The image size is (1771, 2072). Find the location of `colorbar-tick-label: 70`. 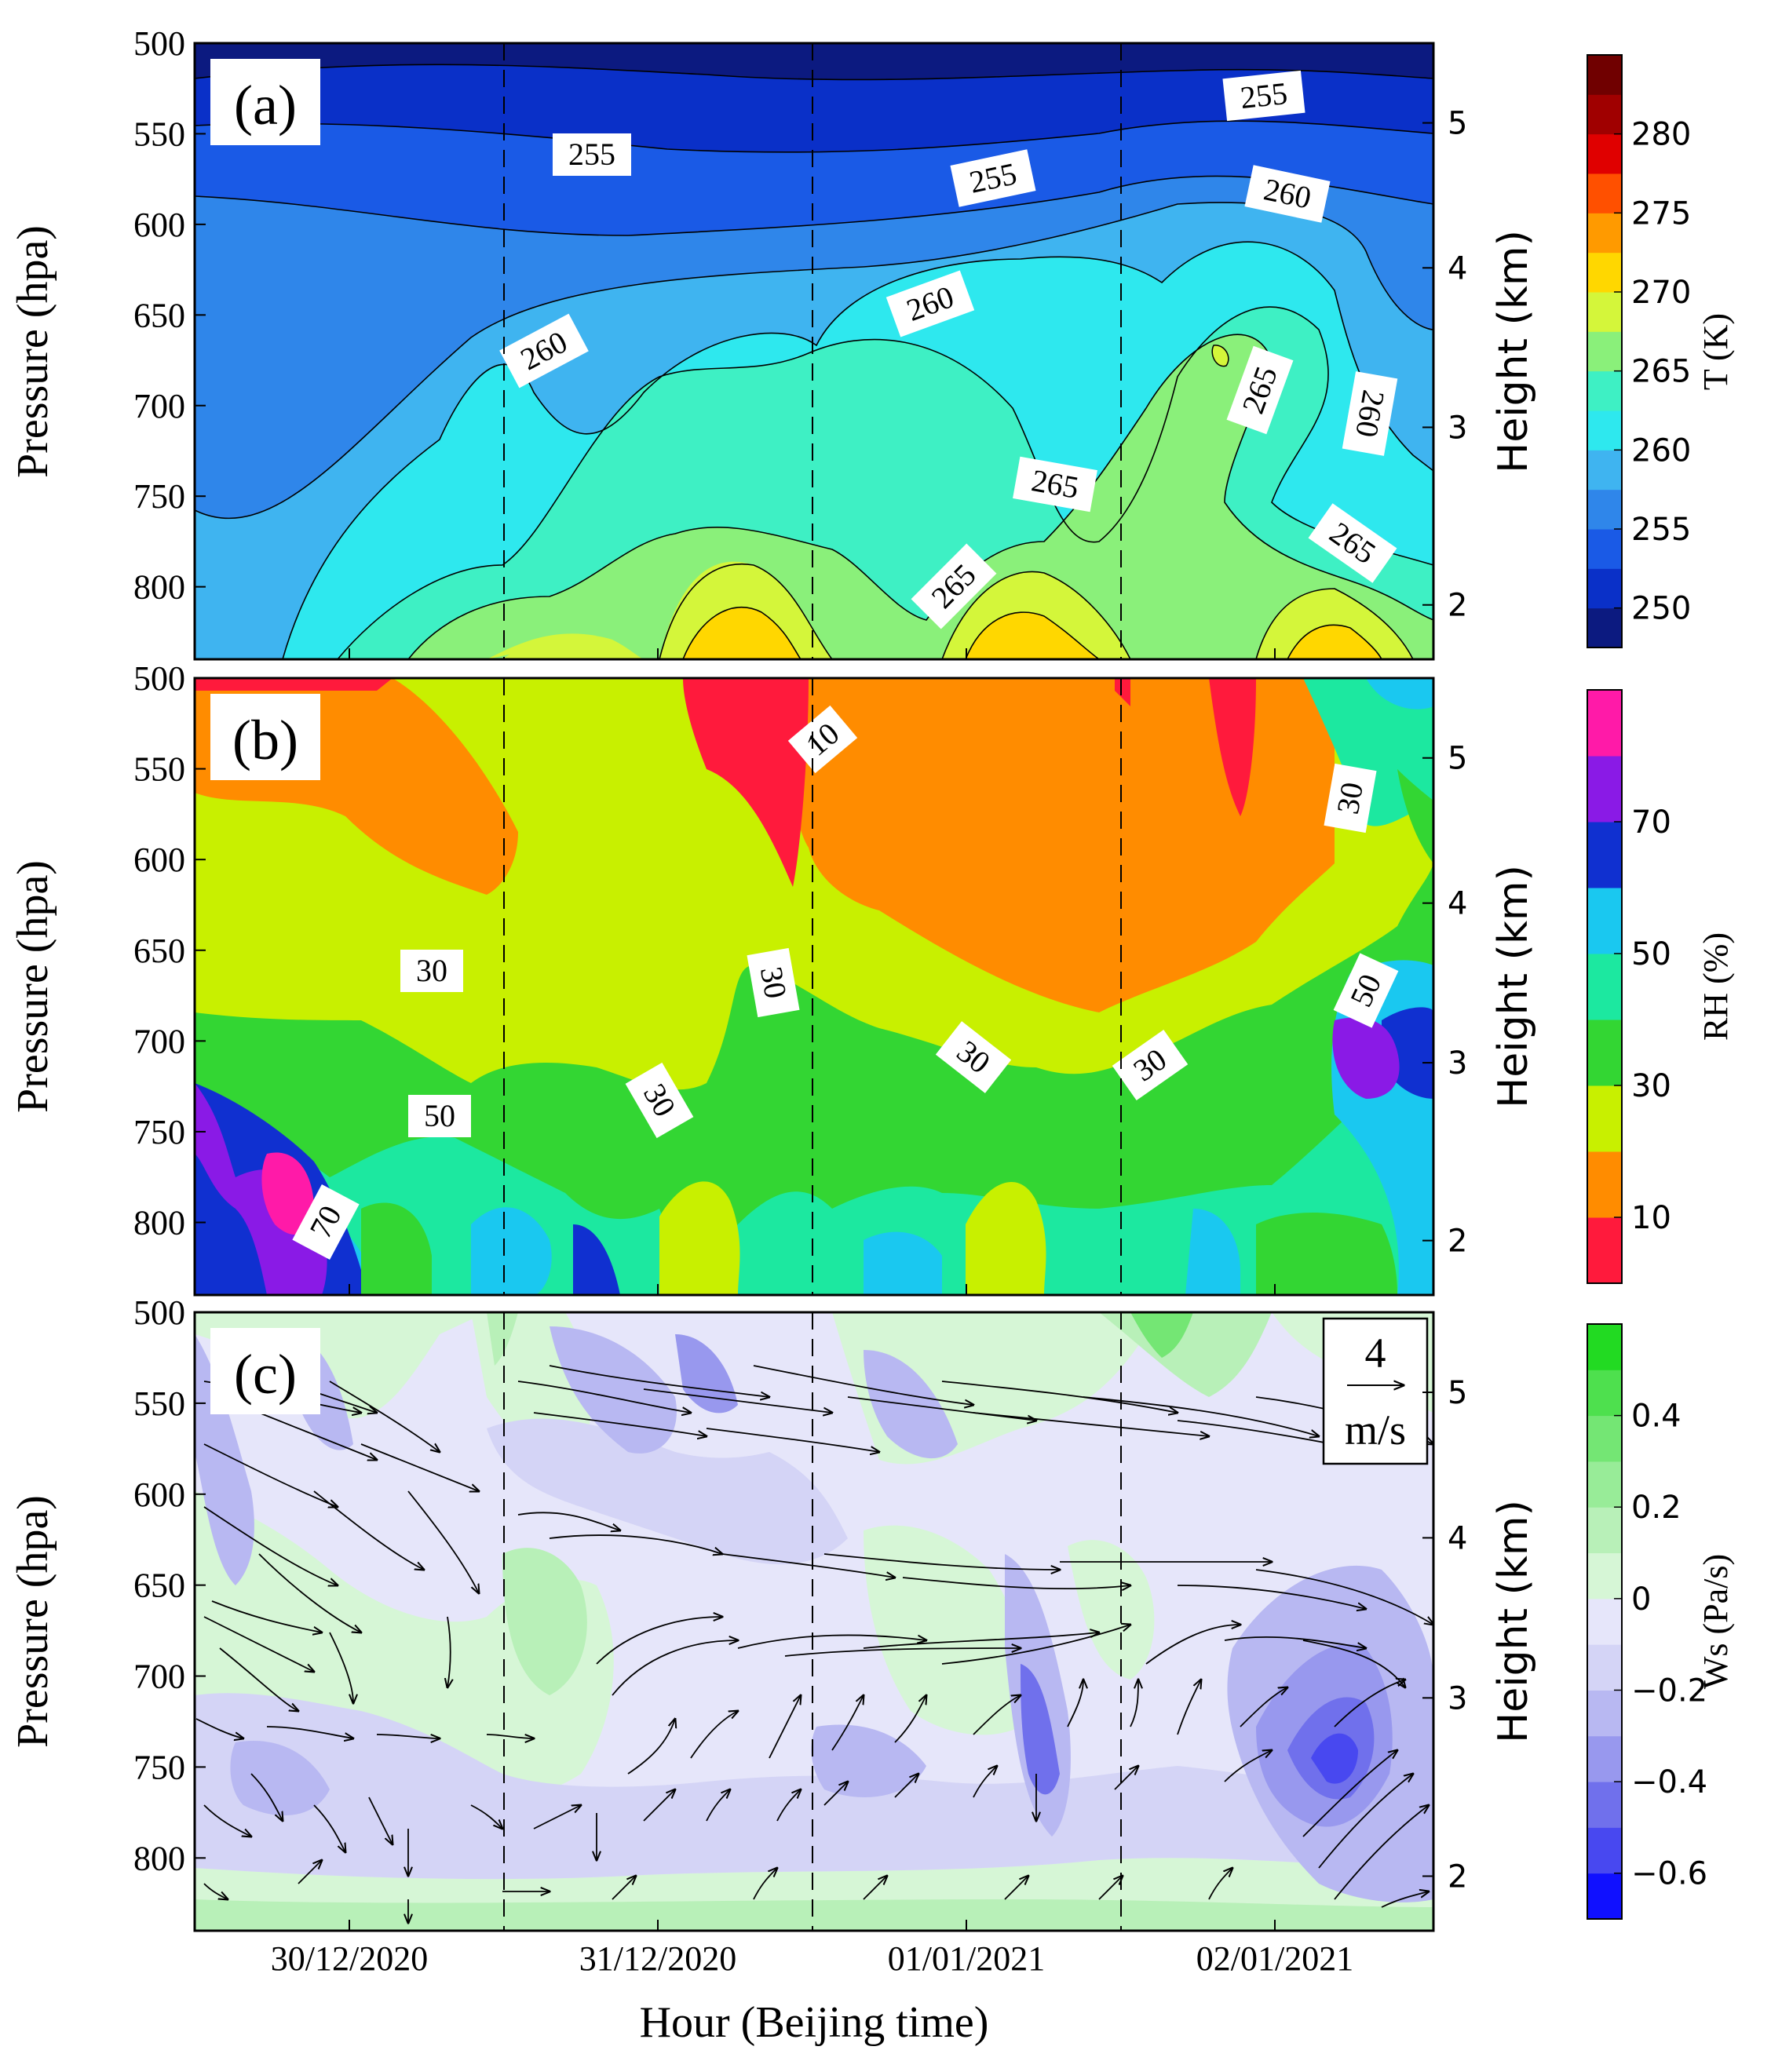

colorbar-tick-label: 70 is located at coordinates (1651, 822).